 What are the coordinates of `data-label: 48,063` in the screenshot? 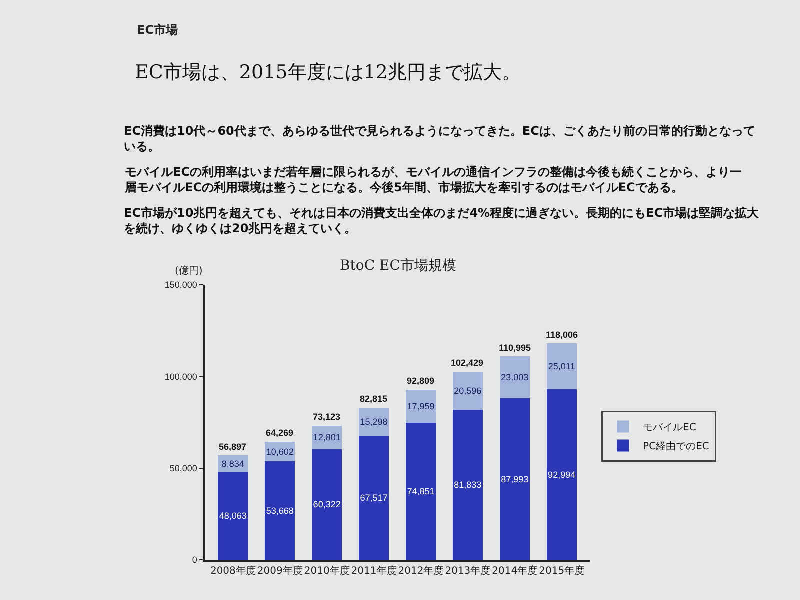 It's located at (233, 515).